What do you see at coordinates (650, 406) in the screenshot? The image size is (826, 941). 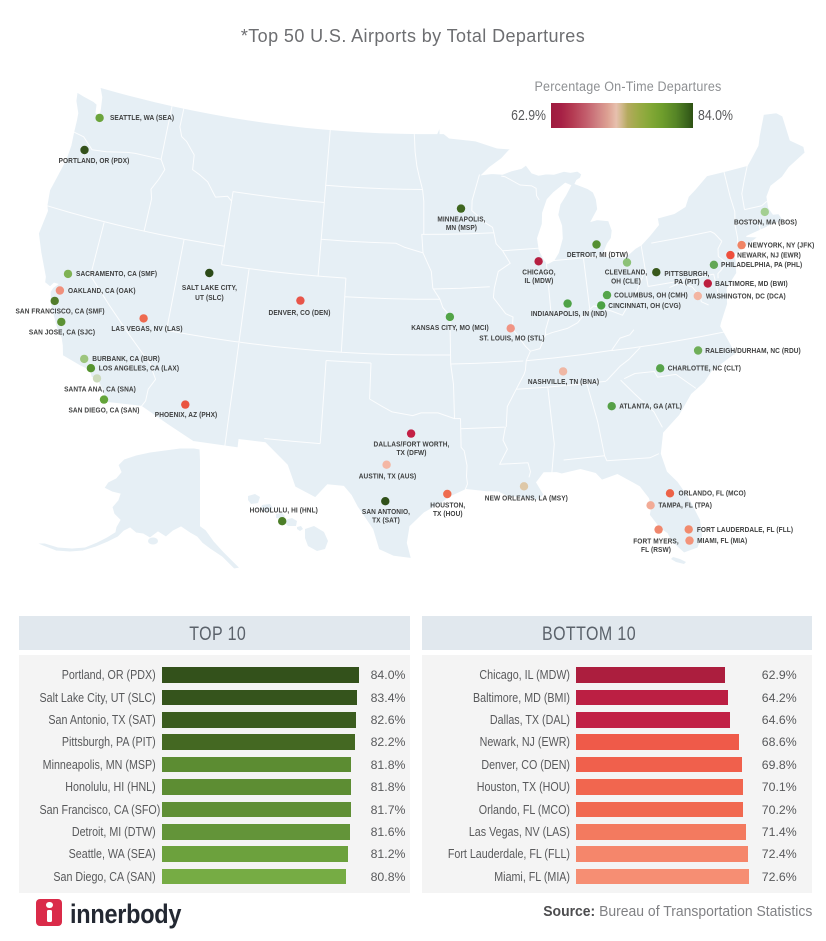 I see `svg-text: ATLANTA, GA (ATL)` at bounding box center [650, 406].